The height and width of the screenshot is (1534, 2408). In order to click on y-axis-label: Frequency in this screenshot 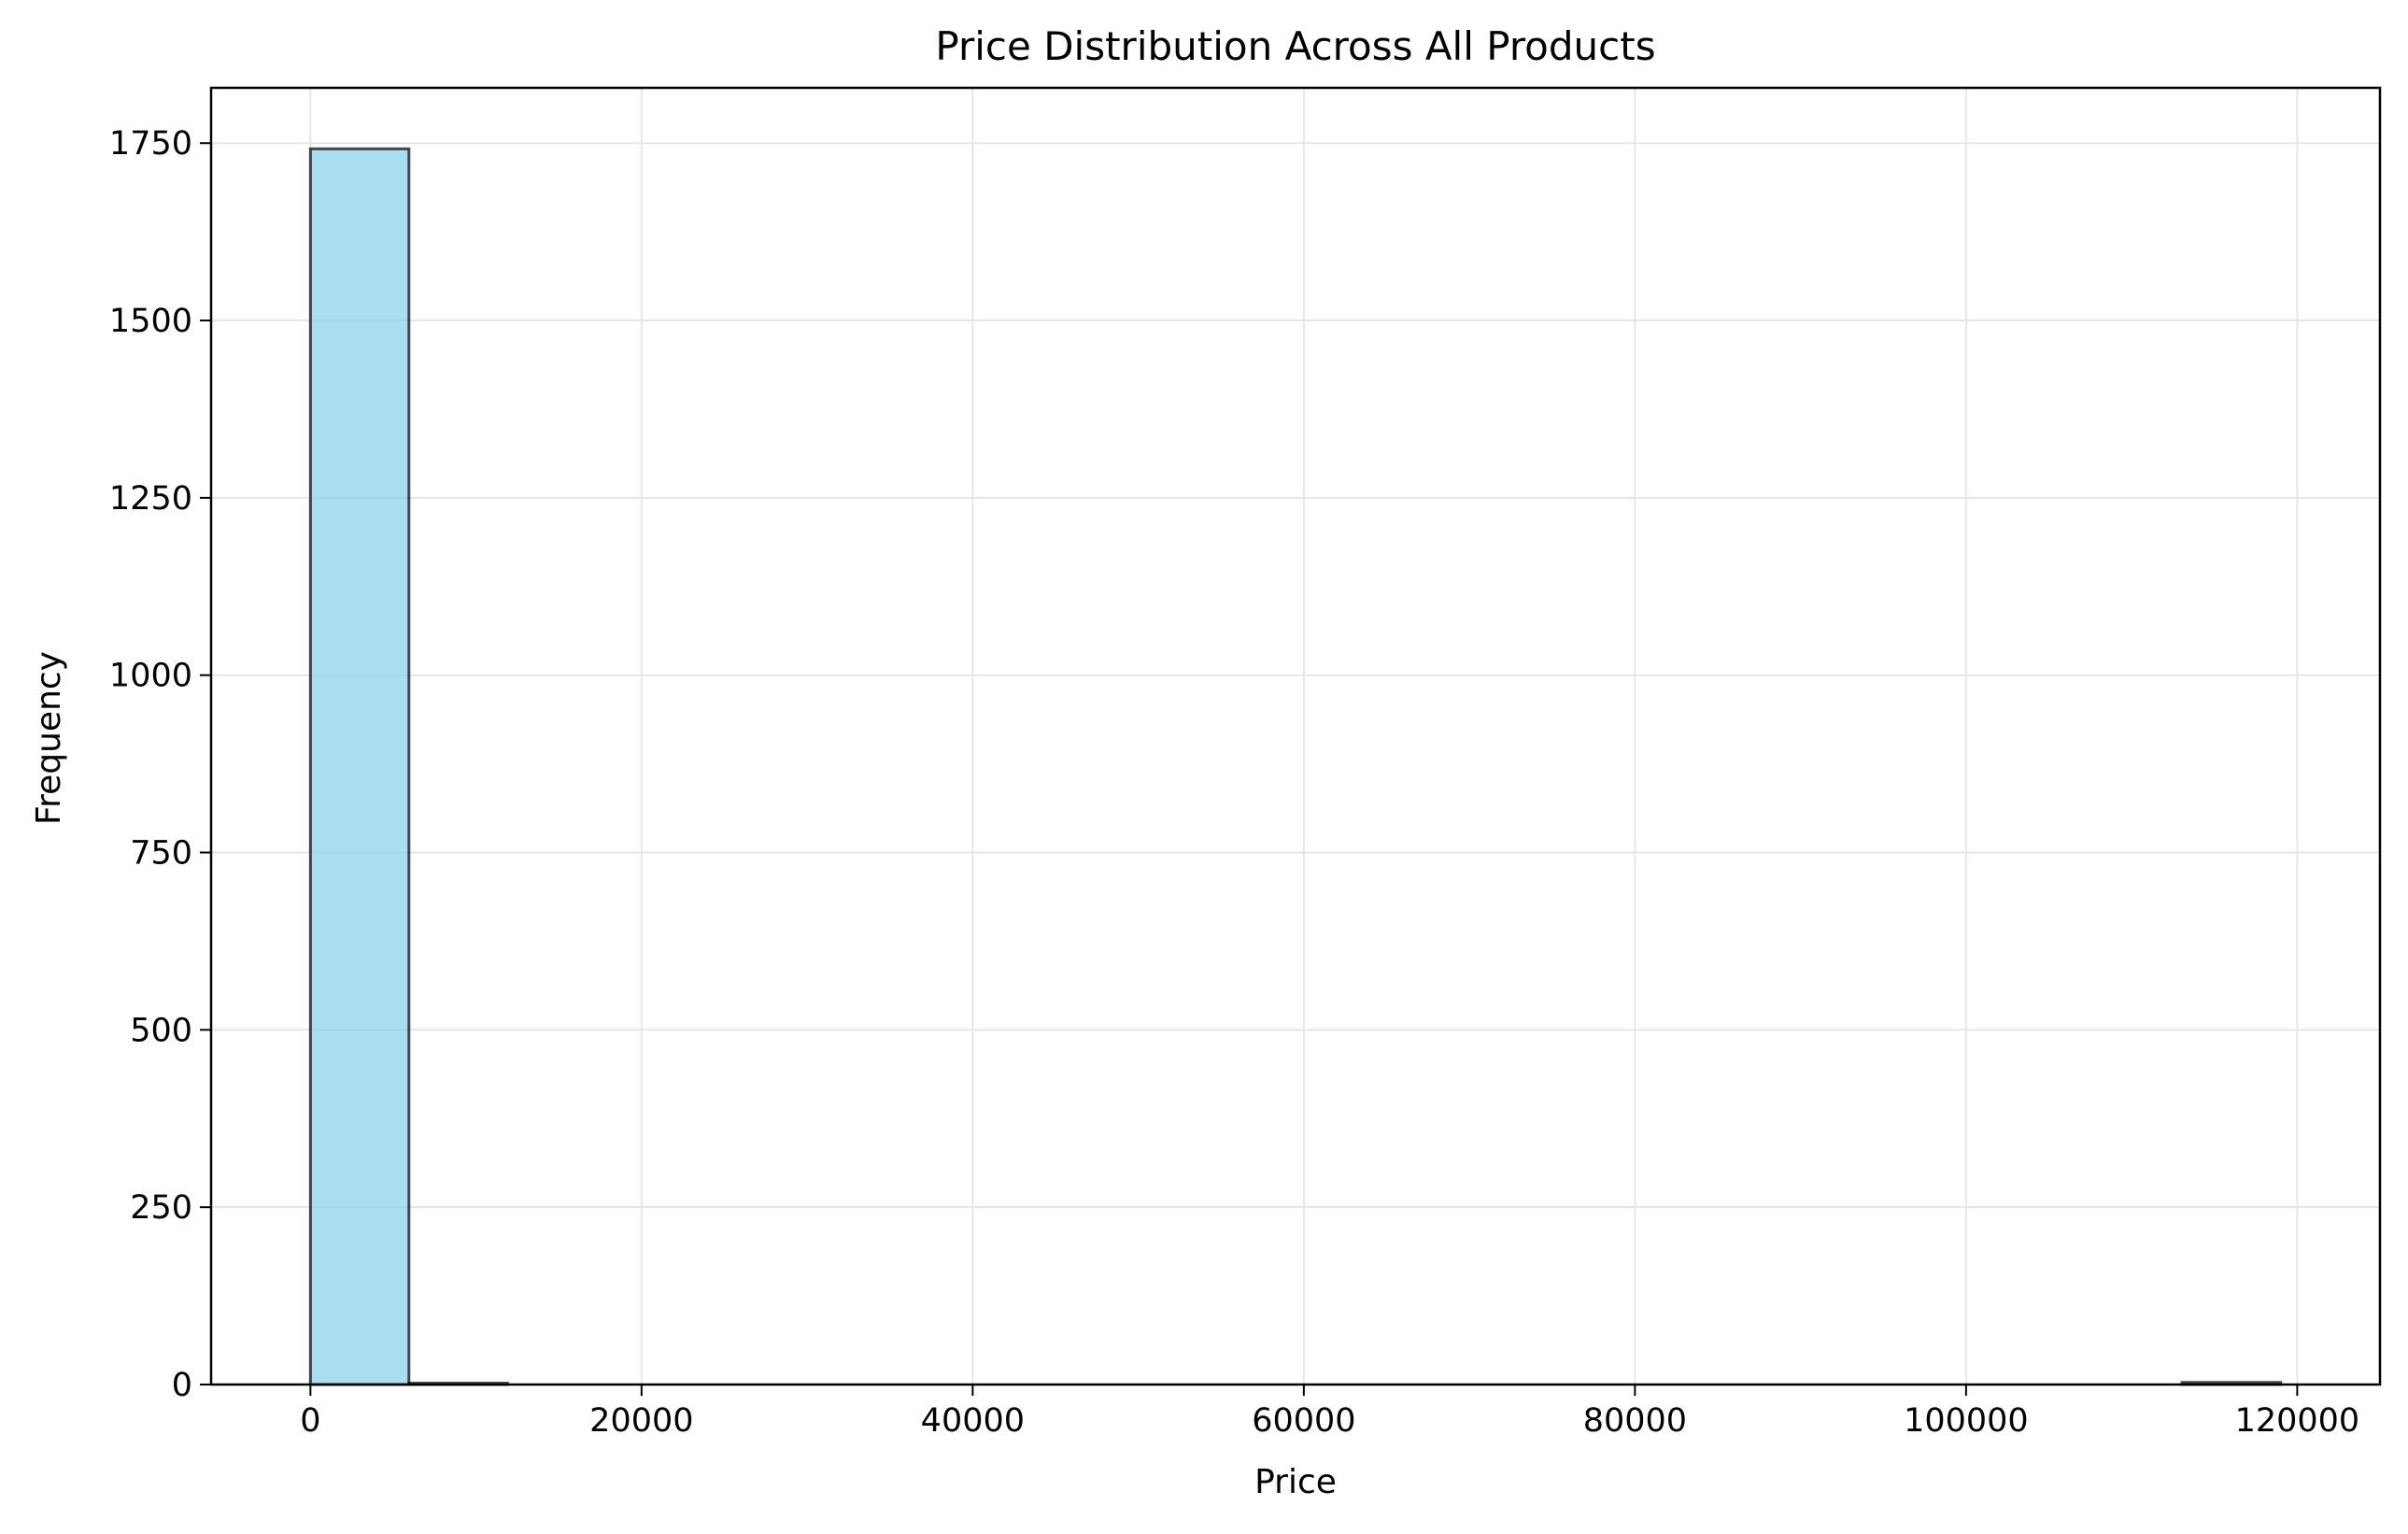, I will do `click(49, 738)`.